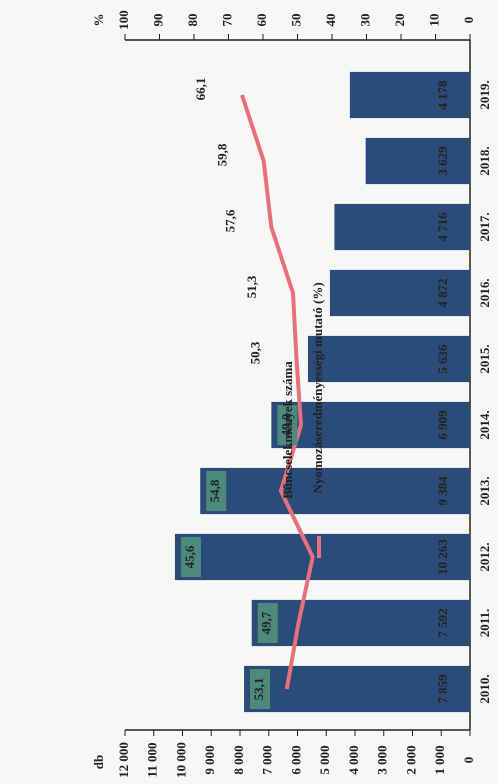 This screenshot has height=784, width=498. Describe the element at coordinates (238, 759) in the screenshot. I see `y-tick-label: 8 000` at that location.